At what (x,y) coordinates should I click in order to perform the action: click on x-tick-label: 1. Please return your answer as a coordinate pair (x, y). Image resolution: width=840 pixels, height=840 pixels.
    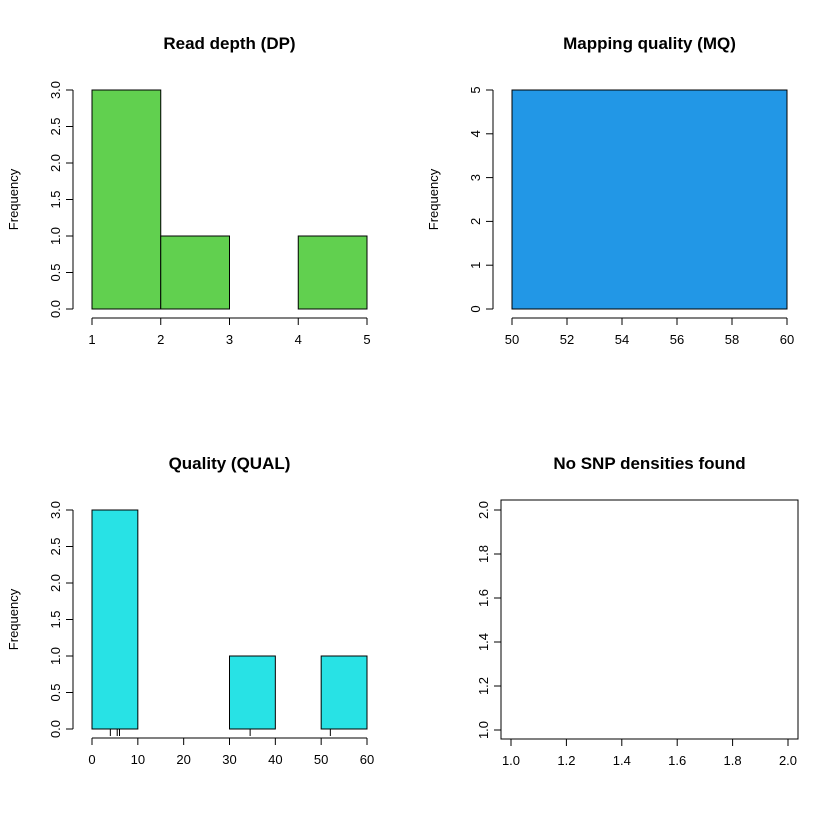
    Looking at the image, I should click on (91, 339).